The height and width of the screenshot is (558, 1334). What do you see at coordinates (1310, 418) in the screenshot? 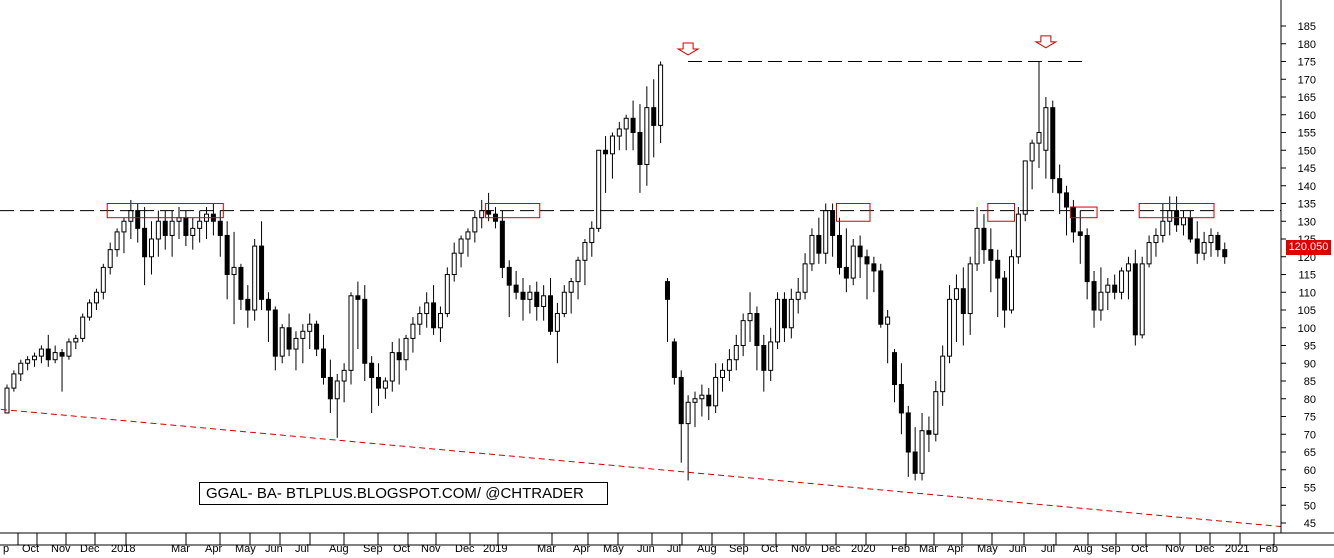
I see `y-tick-label: 75` at bounding box center [1310, 418].